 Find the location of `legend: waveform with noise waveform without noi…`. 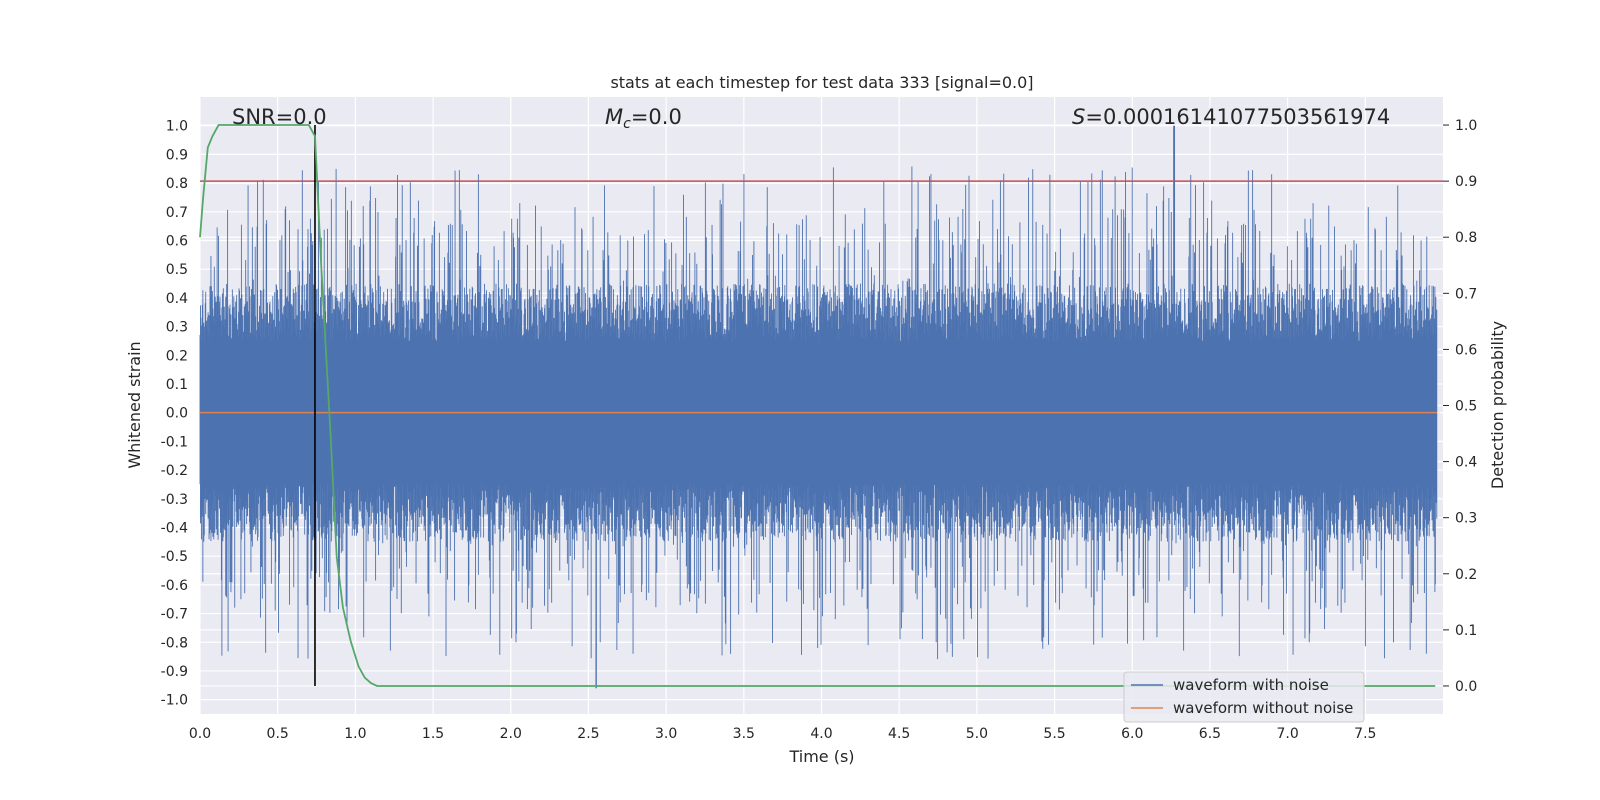

legend: waveform with noise waveform without noi… is located at coordinates (1244, 697).